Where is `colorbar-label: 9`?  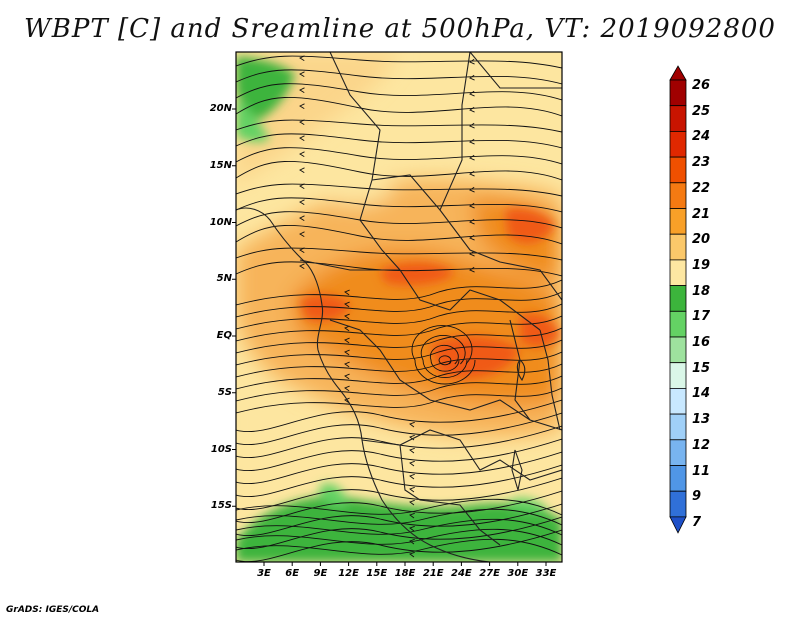
colorbar-label: 9 is located at coordinates (697, 497).